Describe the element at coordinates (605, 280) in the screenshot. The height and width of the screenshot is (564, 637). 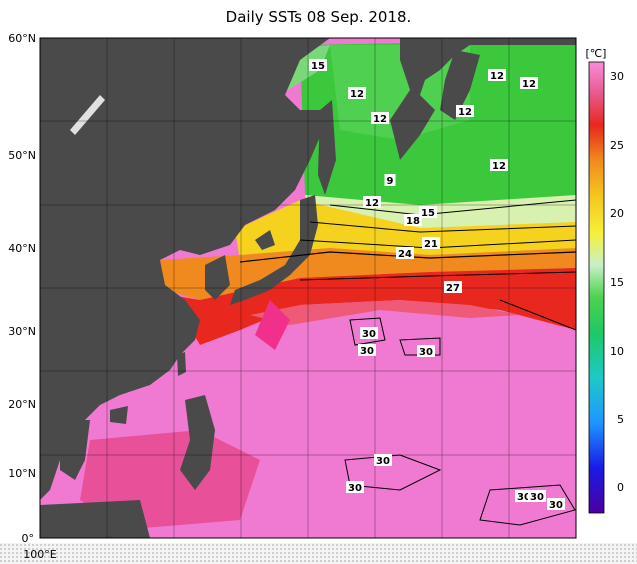
I see `colorbar: [℃] 30 25 20 15 10 5 0` at that location.